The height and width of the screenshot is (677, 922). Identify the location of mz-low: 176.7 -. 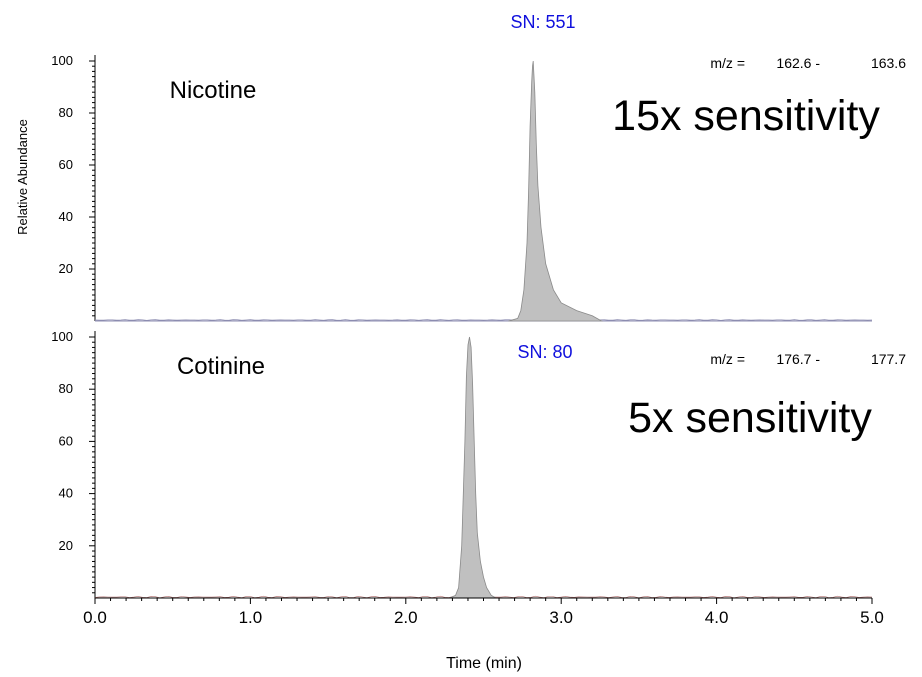
(798, 359).